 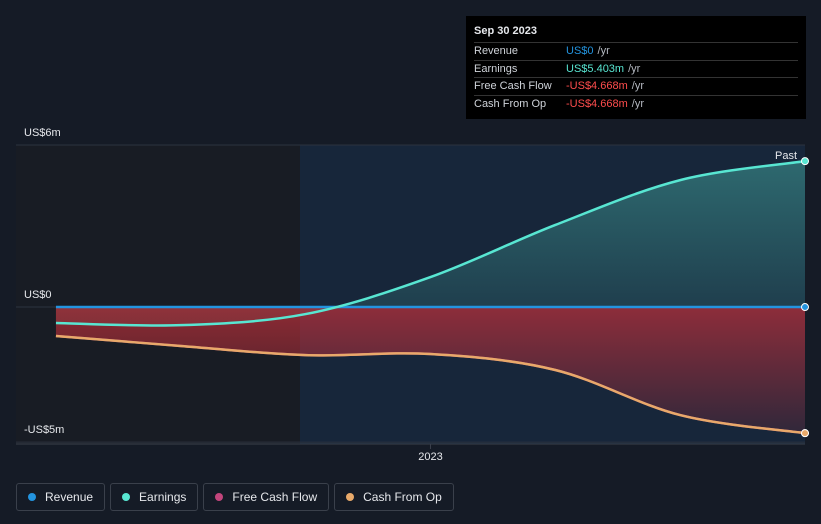 What do you see at coordinates (580, 51) in the screenshot?
I see `tooltip-value: US$0` at bounding box center [580, 51].